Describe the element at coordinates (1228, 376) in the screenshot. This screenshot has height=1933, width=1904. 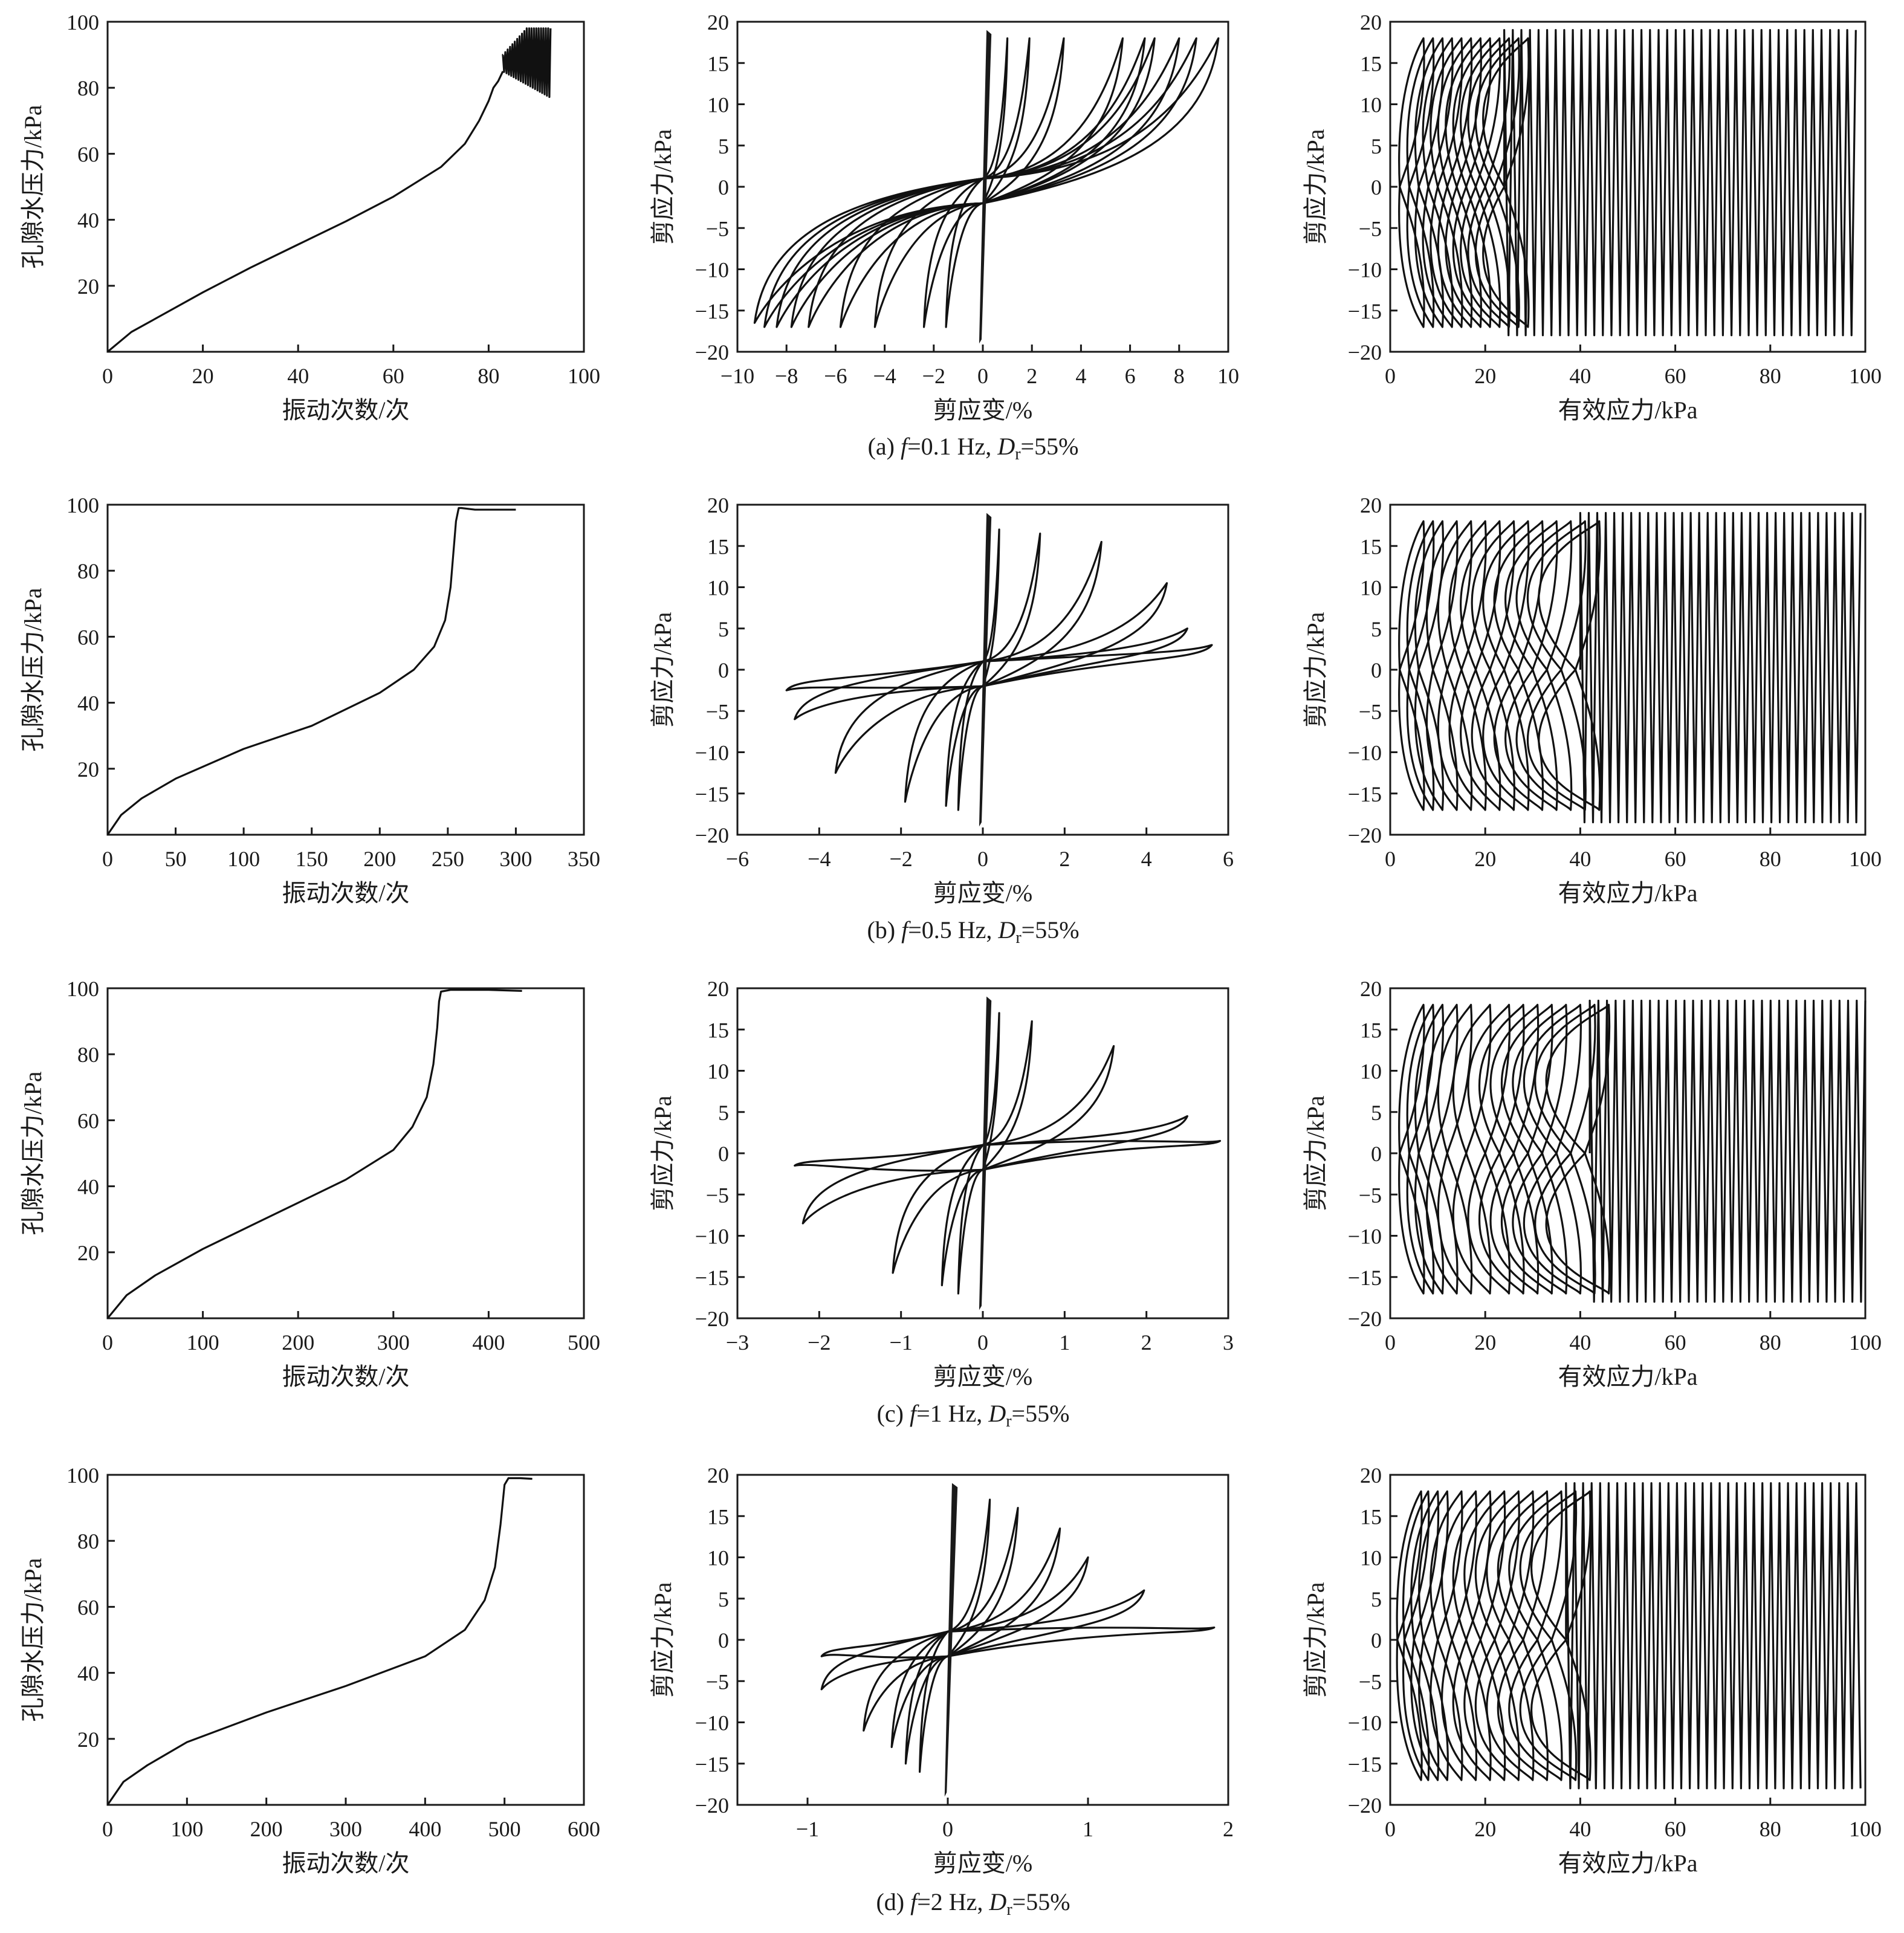
I see `x-tick-label: 10` at that location.